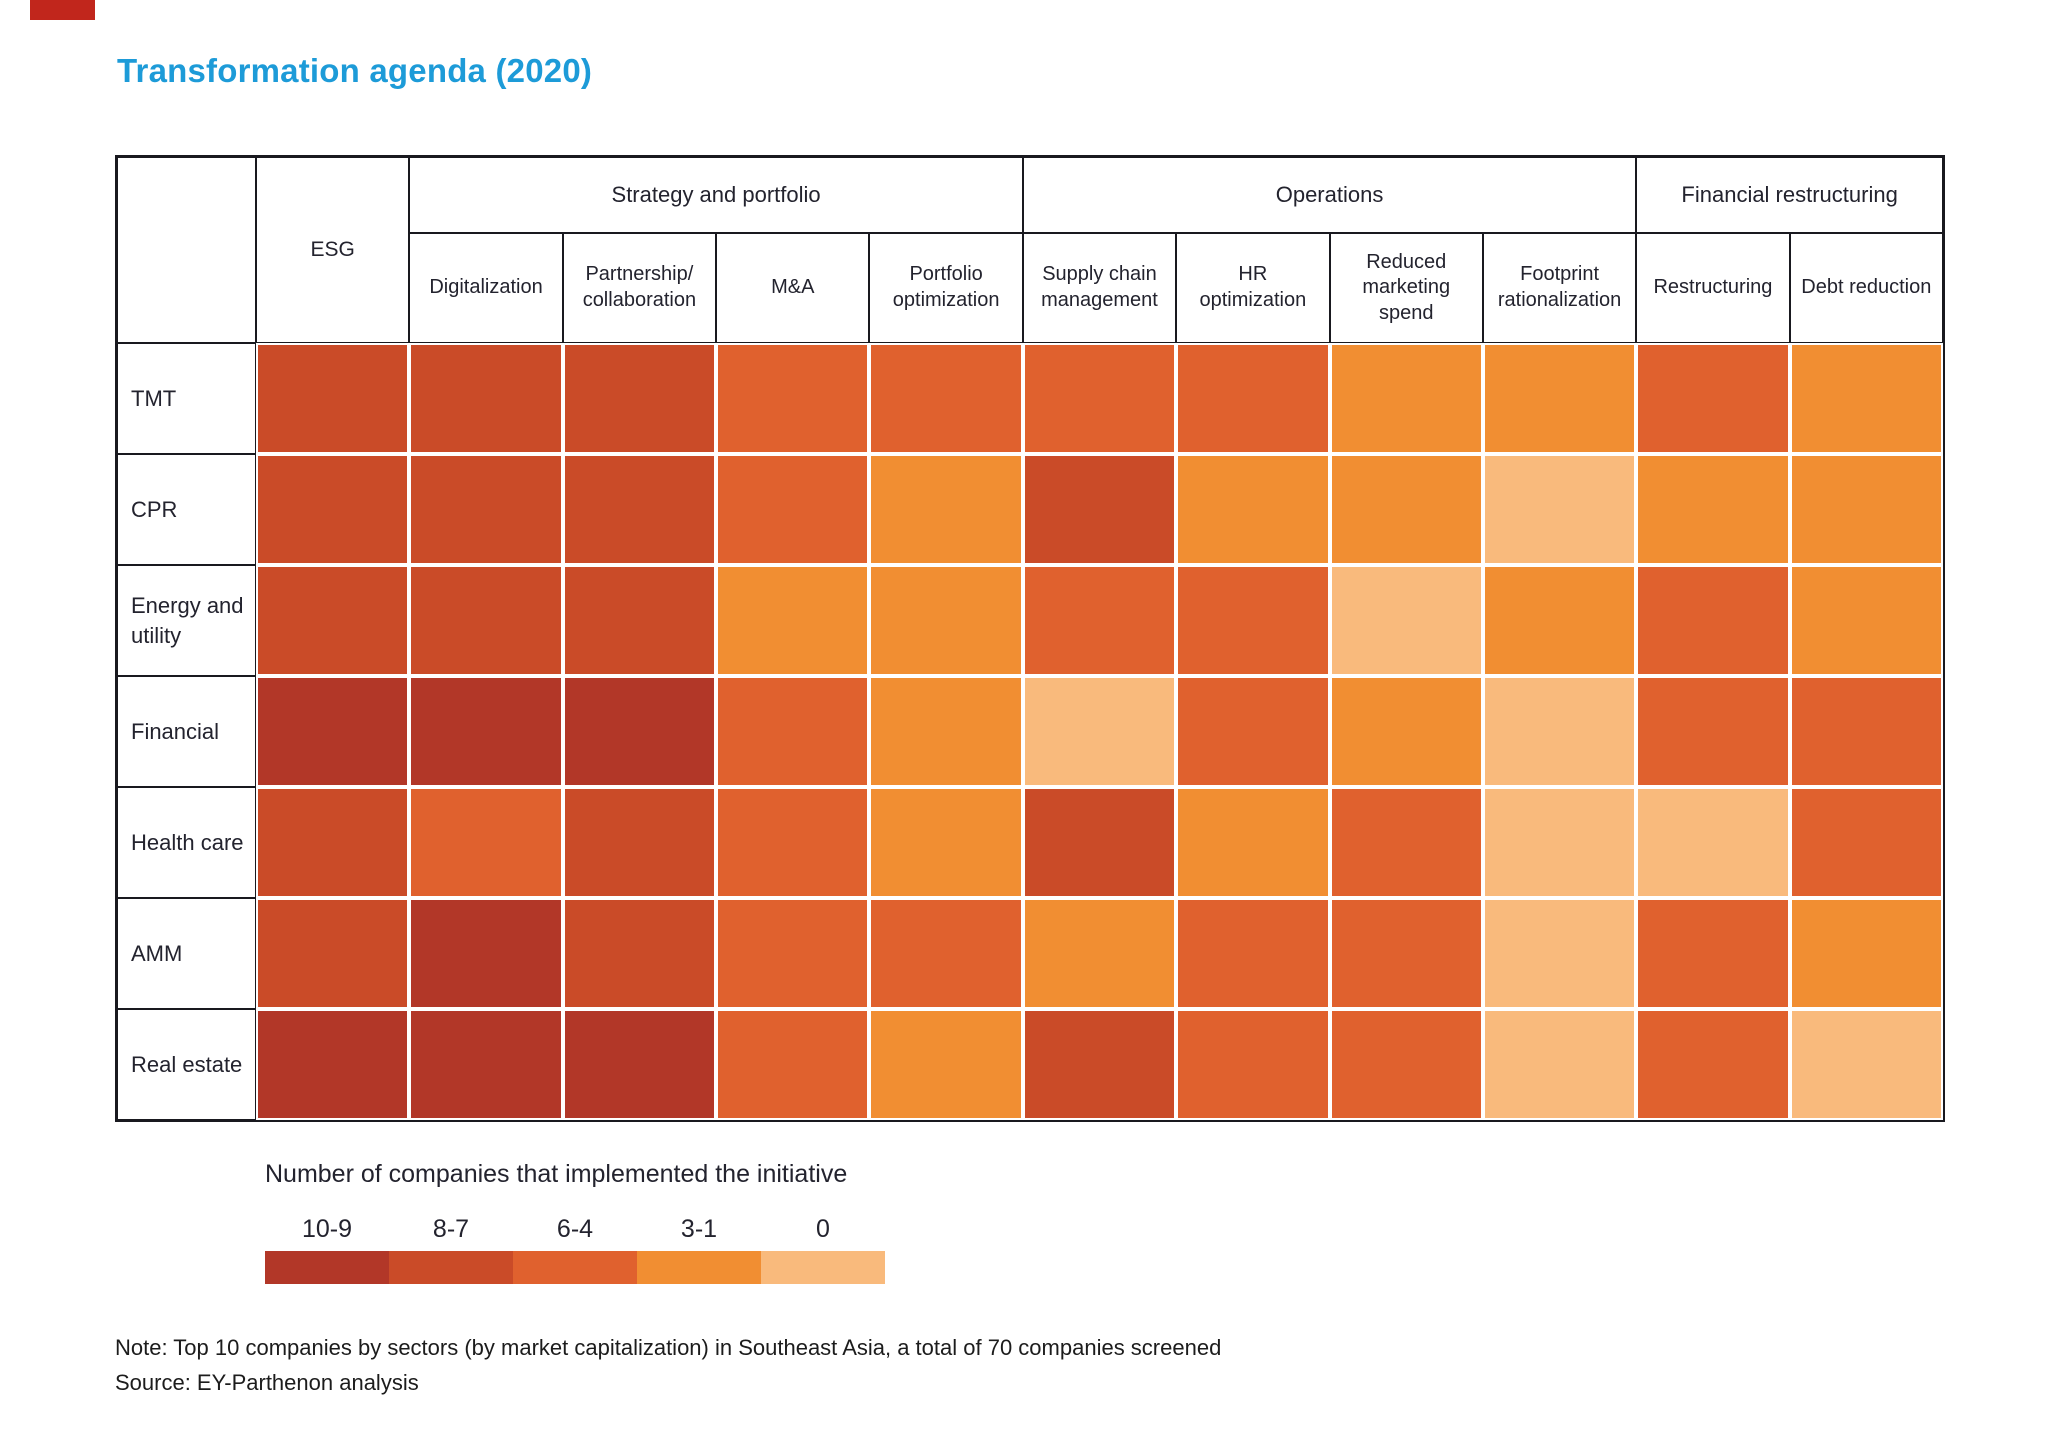 This screenshot has width=2048, height=1448. Describe the element at coordinates (1866, 288) in the screenshot. I see `column-header: Debt reduction` at that location.